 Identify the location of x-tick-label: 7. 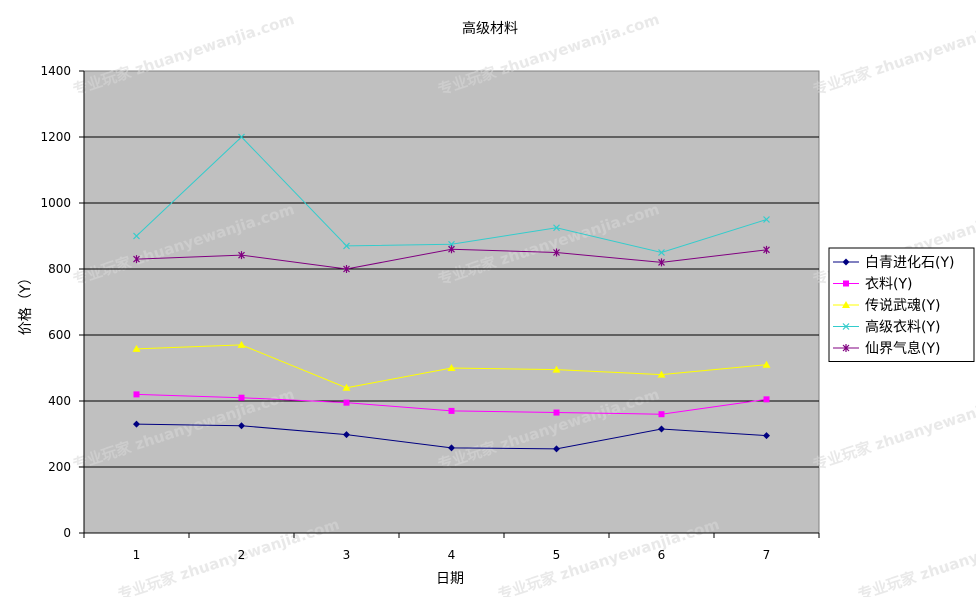
(767, 555).